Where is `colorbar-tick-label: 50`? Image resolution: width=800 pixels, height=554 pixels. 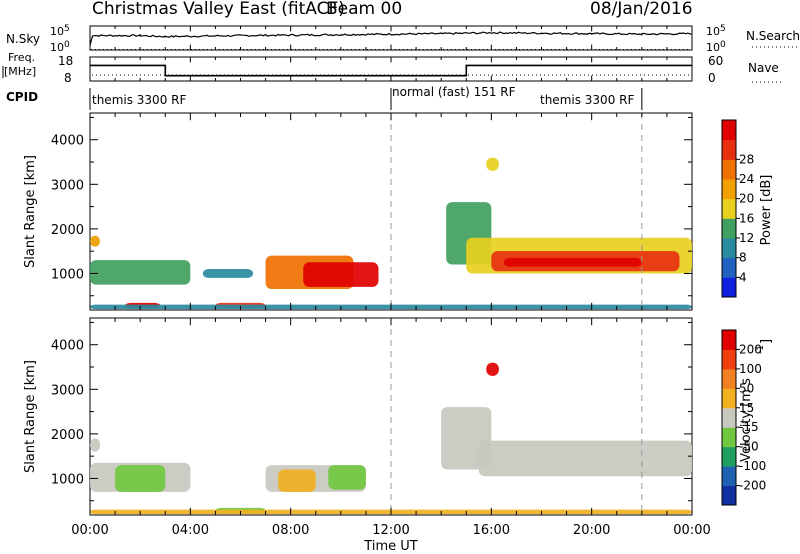
colorbar-tick-label: 50 is located at coordinates (746, 388).